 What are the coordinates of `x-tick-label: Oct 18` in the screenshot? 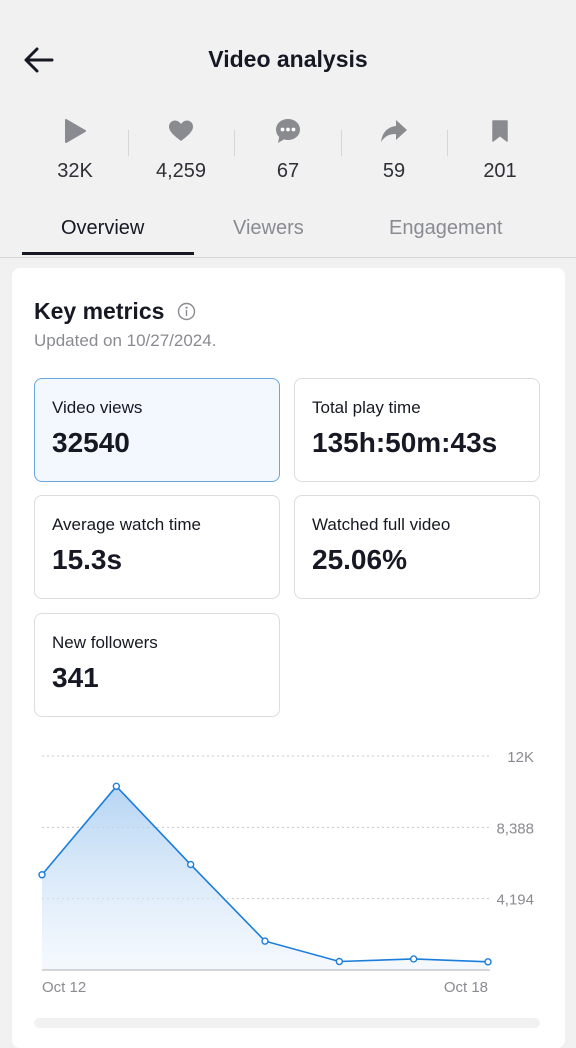 It's located at (466, 987).